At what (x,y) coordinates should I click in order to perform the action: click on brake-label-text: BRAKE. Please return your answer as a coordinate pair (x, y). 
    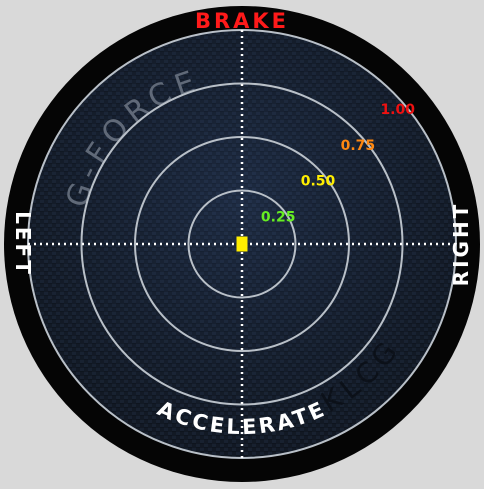
    Looking at the image, I should click on (242, 21).